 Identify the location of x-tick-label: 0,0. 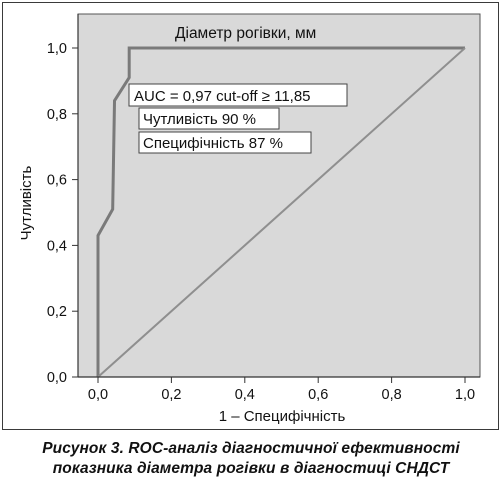
(98, 395).